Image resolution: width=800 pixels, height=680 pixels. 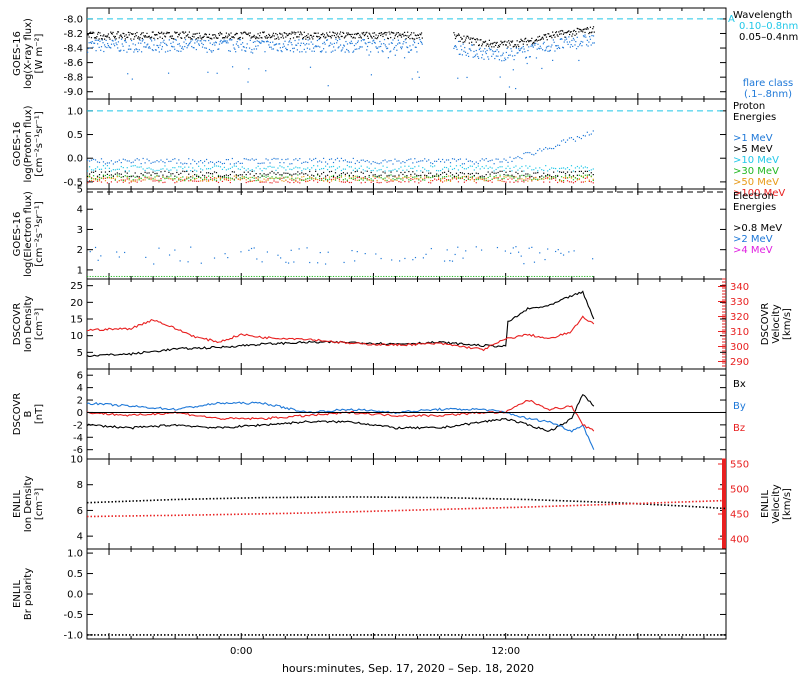 I want to click on y-axis-label-line: Ion Density, so click(x=28, y=504).